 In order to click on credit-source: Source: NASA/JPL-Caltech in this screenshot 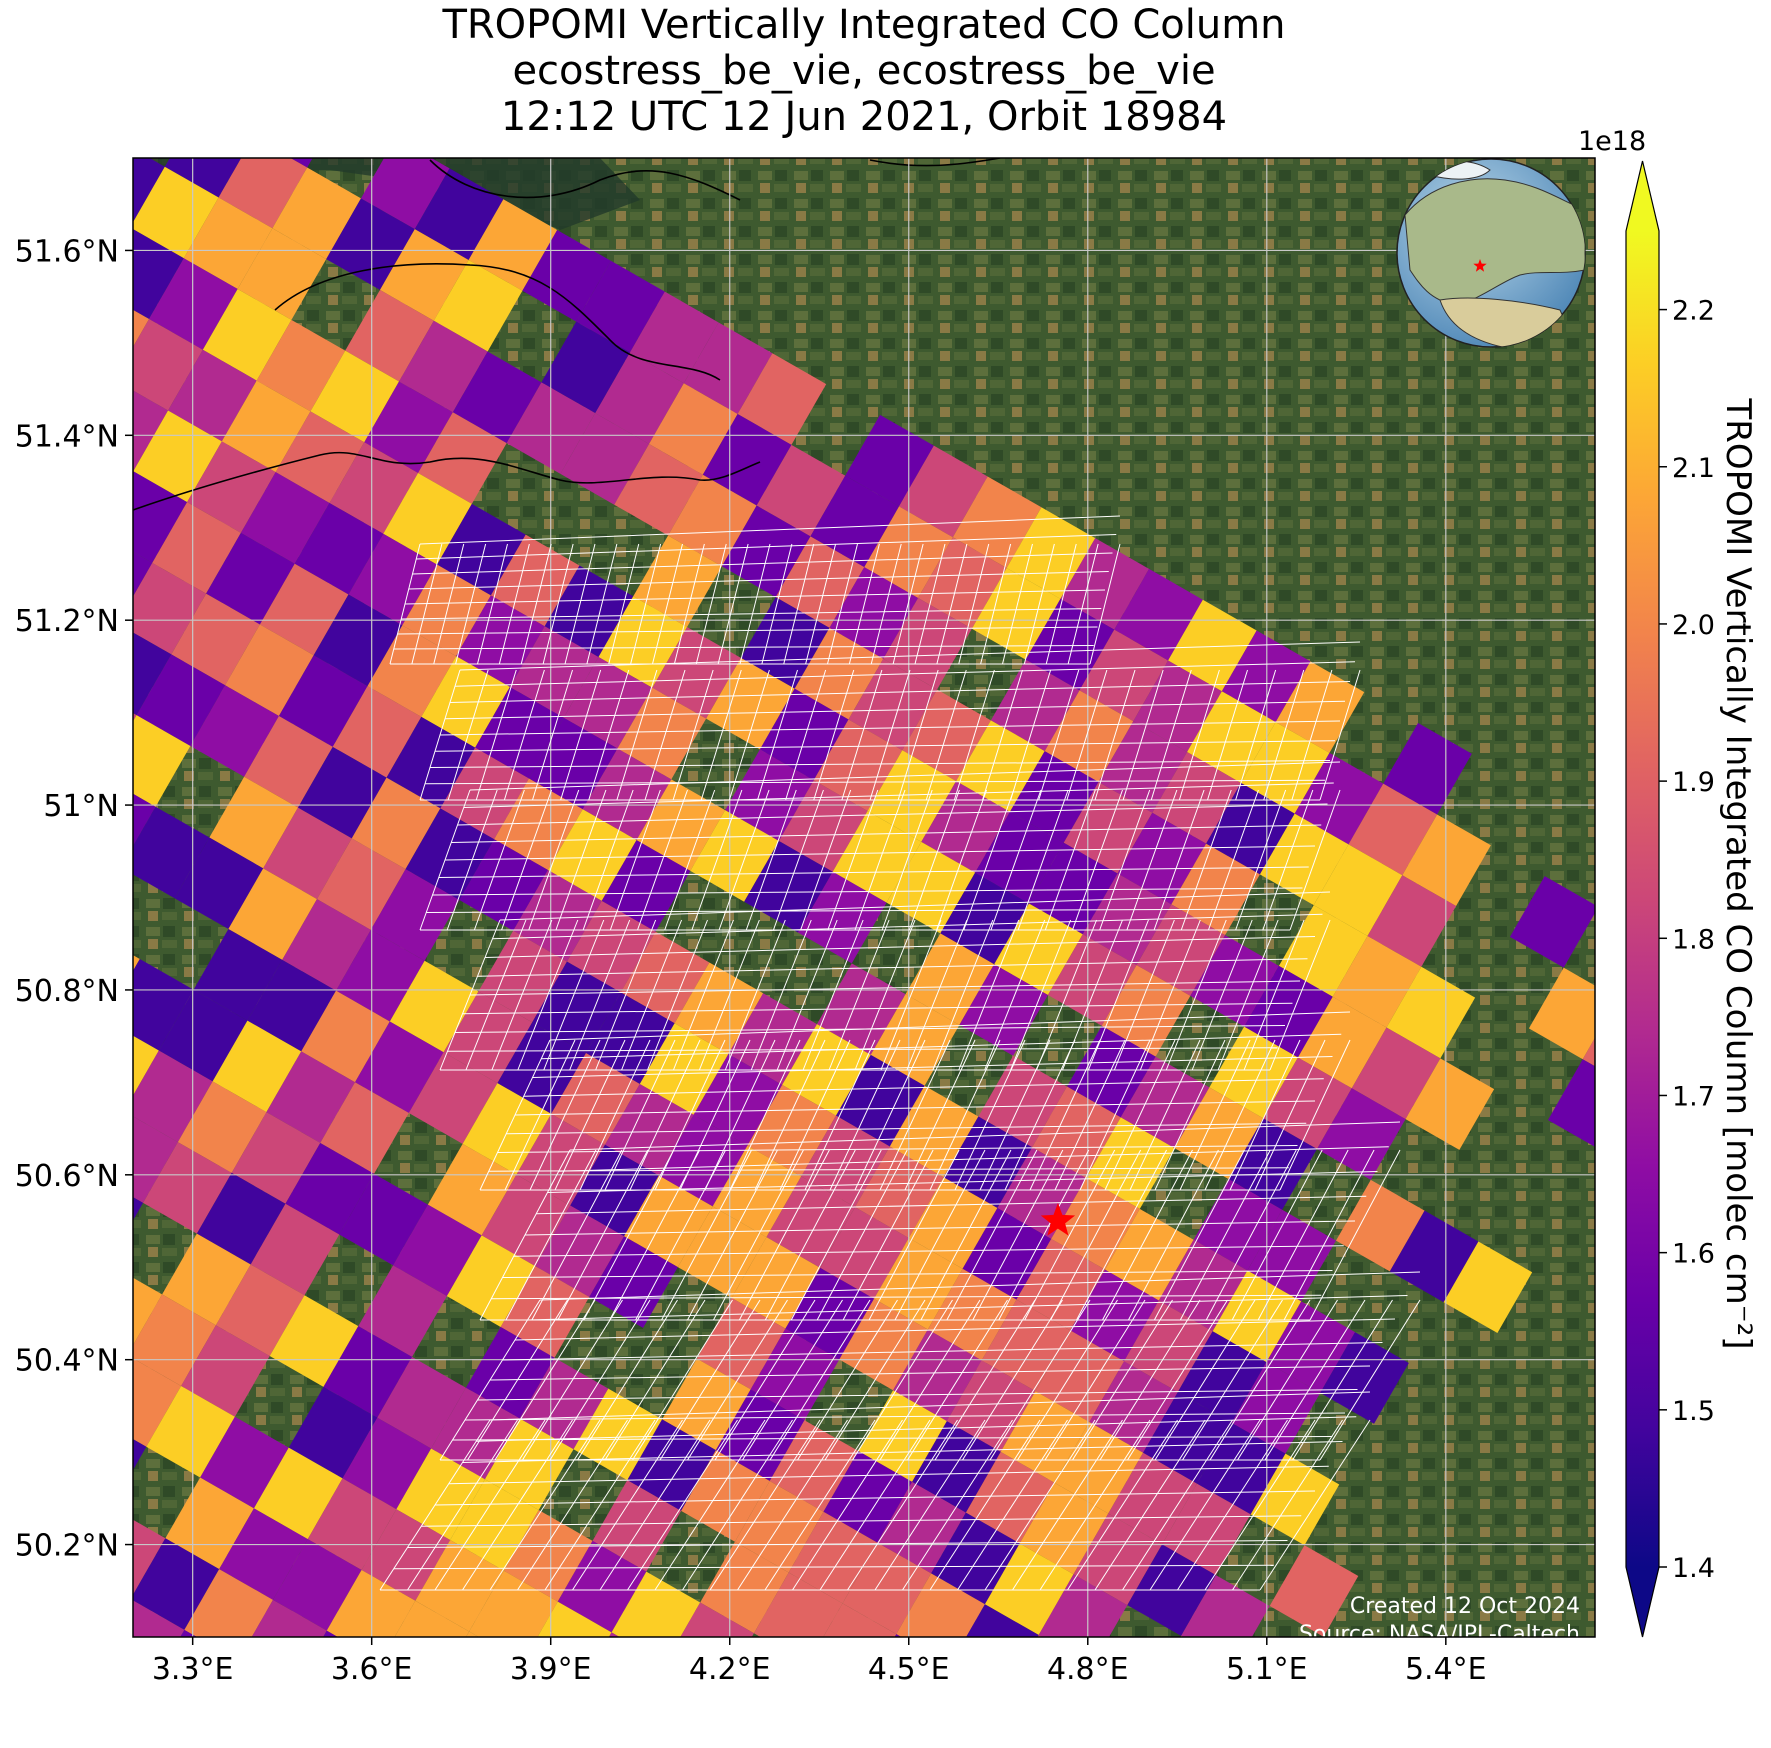, I will do `click(1439, 1634)`.